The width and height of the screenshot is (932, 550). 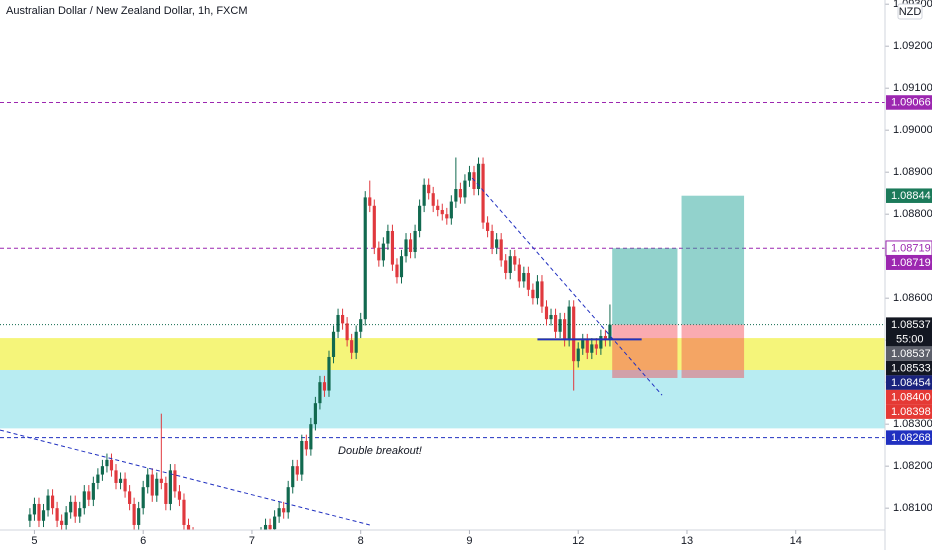 I want to click on x-tick-label: 9, so click(x=469, y=541).